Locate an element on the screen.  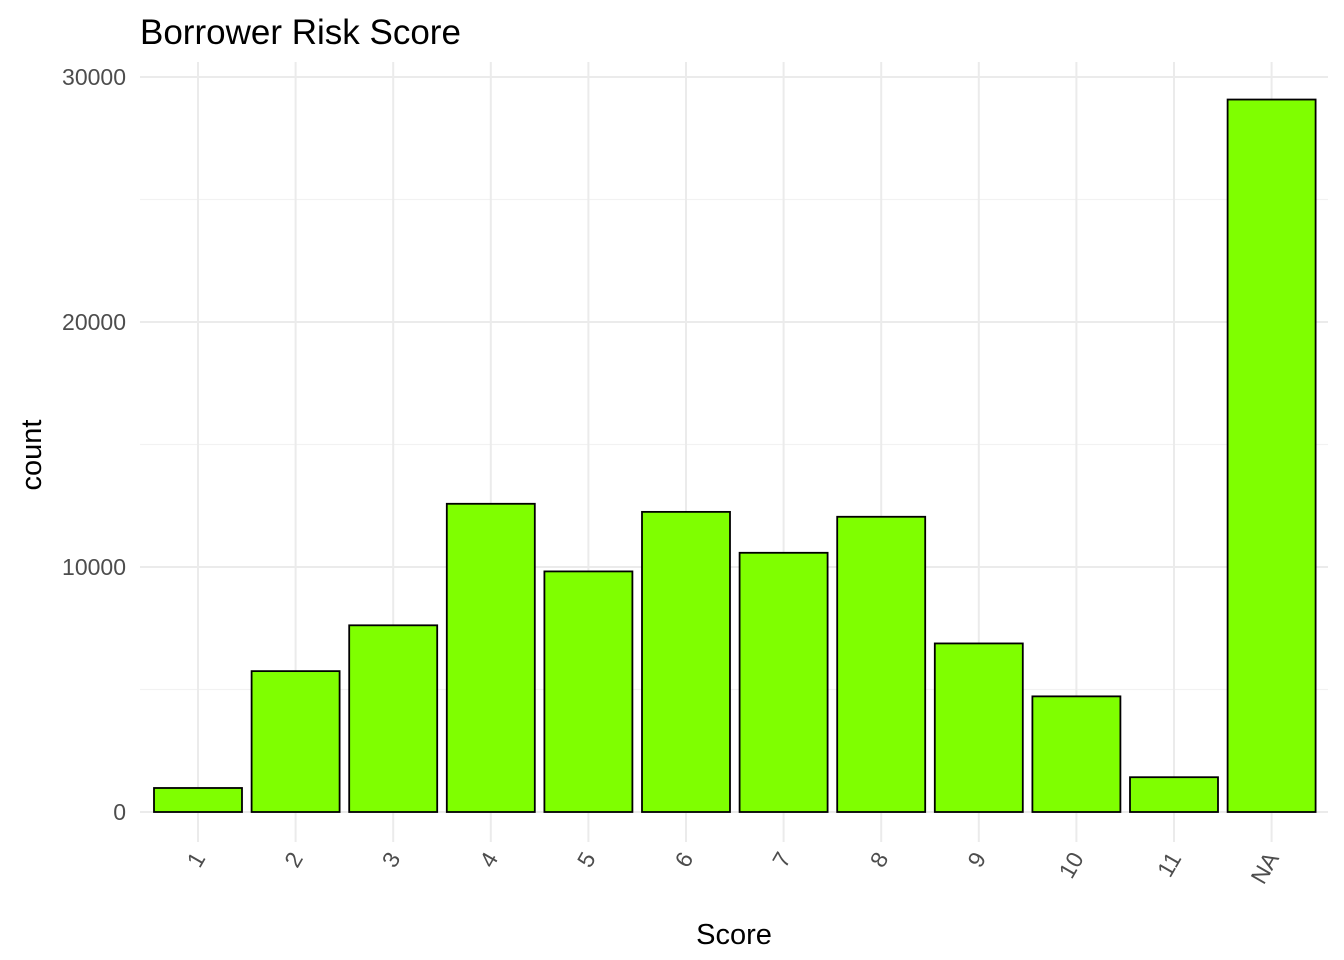
x-tick-label: 9 is located at coordinates (976, 860).